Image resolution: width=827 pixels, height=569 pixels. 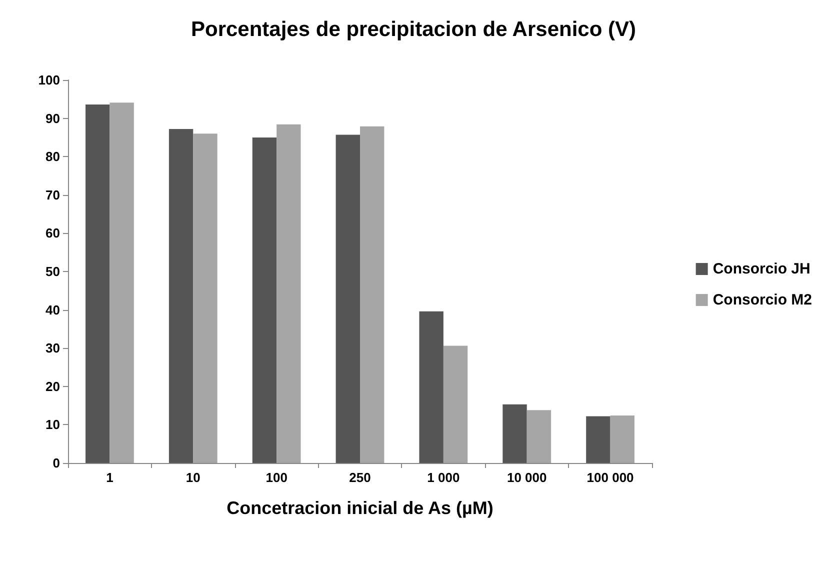 What do you see at coordinates (53, 310) in the screenshot?
I see `y-tick-label: 40` at bounding box center [53, 310].